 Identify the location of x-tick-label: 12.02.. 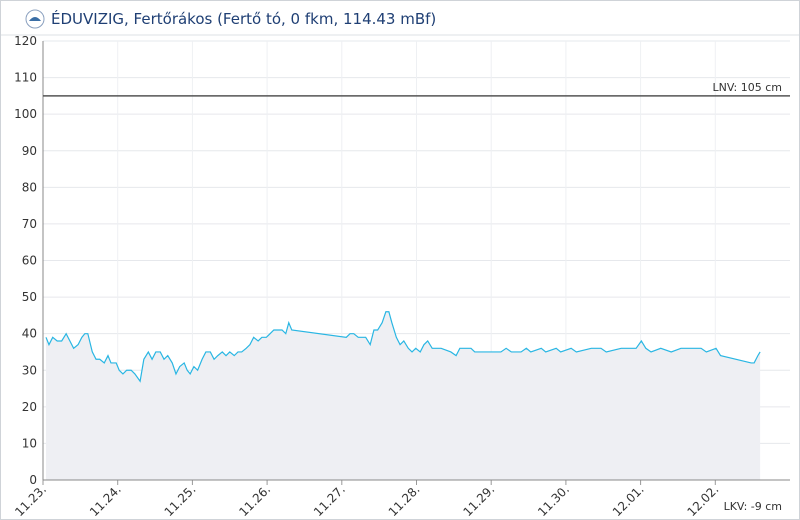
(703, 500).